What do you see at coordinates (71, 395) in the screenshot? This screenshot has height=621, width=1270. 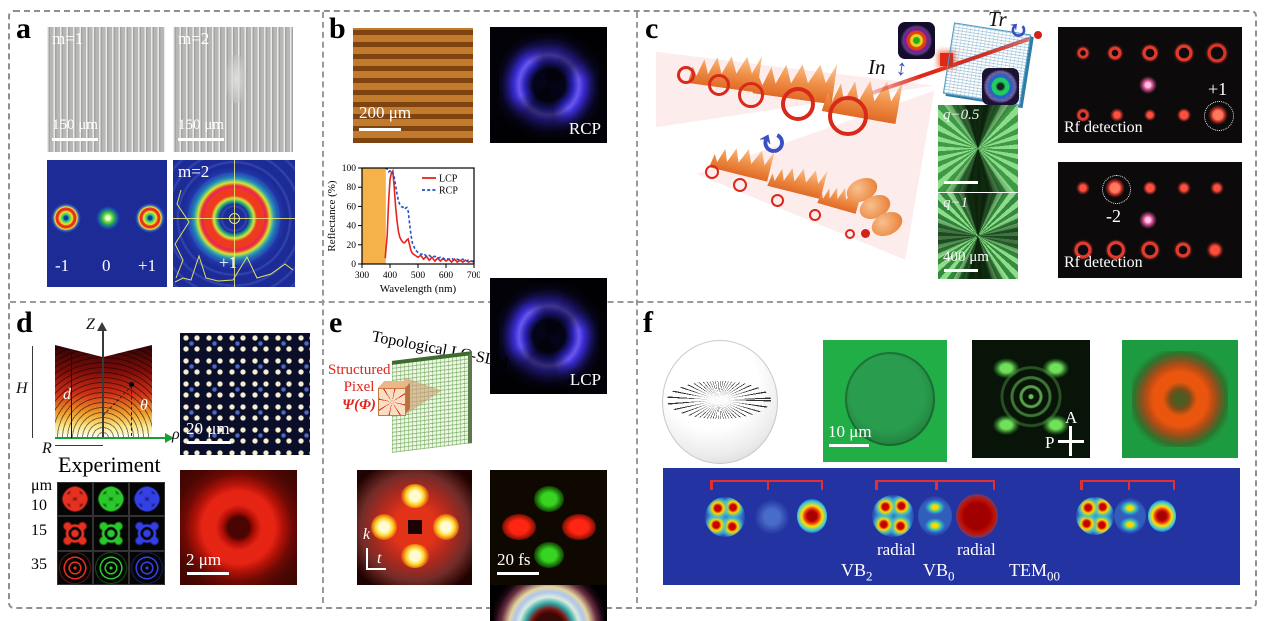 I see `d-line` at bounding box center [71, 395].